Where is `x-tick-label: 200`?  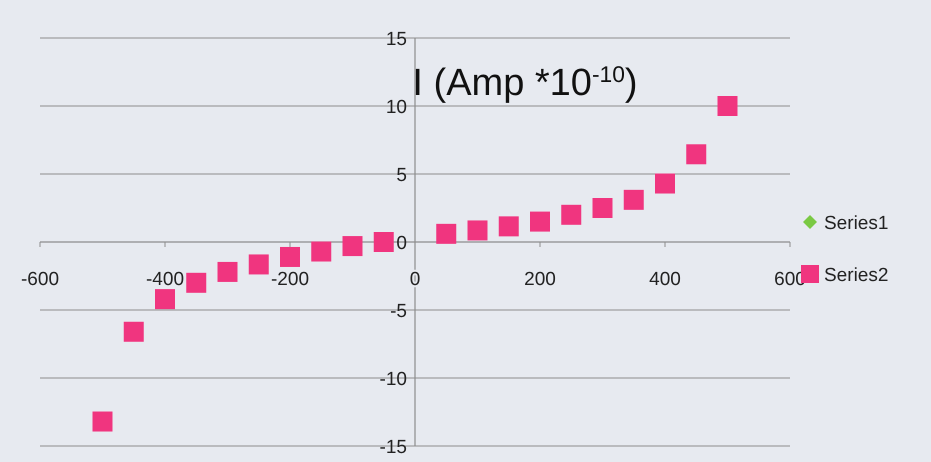 x-tick-label: 200 is located at coordinates (540, 279).